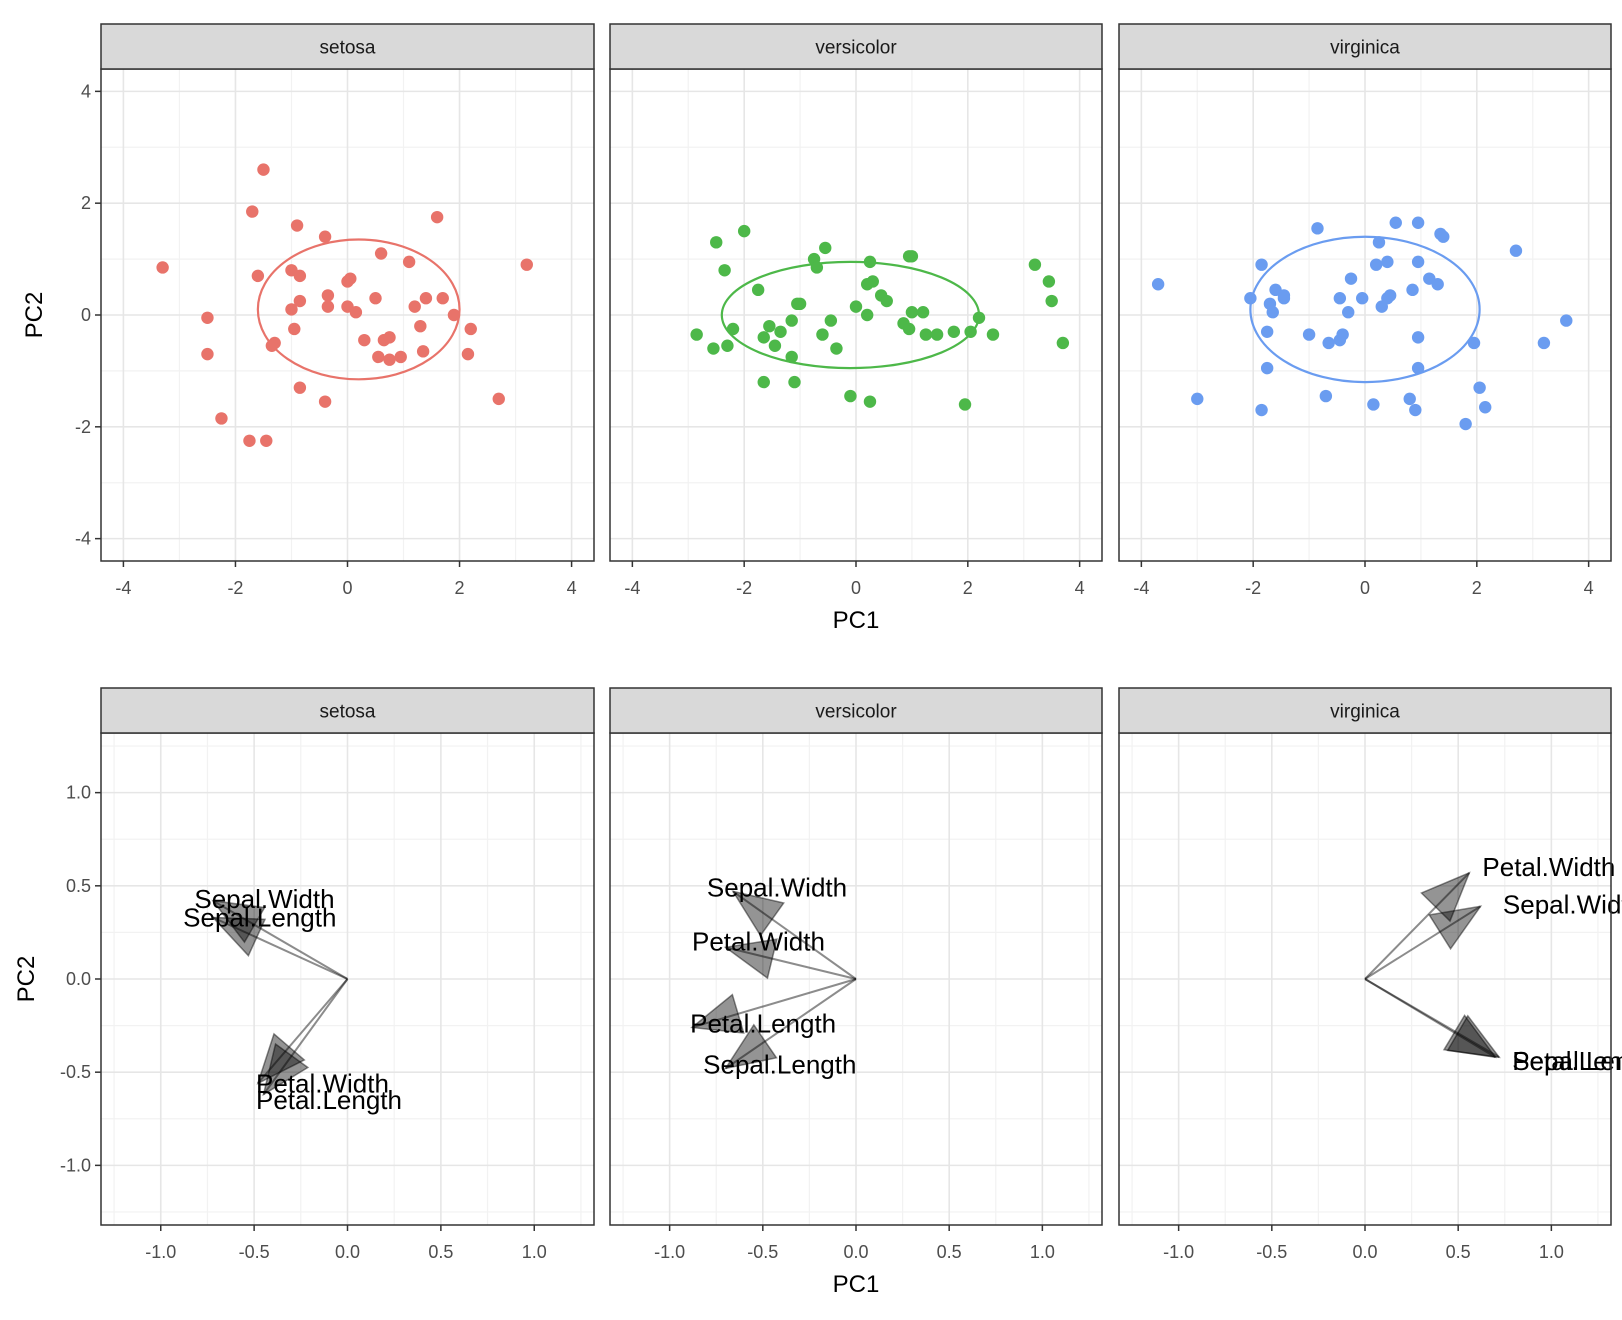 Image resolution: width=1622 pixels, height=1320 pixels. What do you see at coordinates (86, 203) in the screenshot?
I see `y-tick-label: 2` at bounding box center [86, 203].